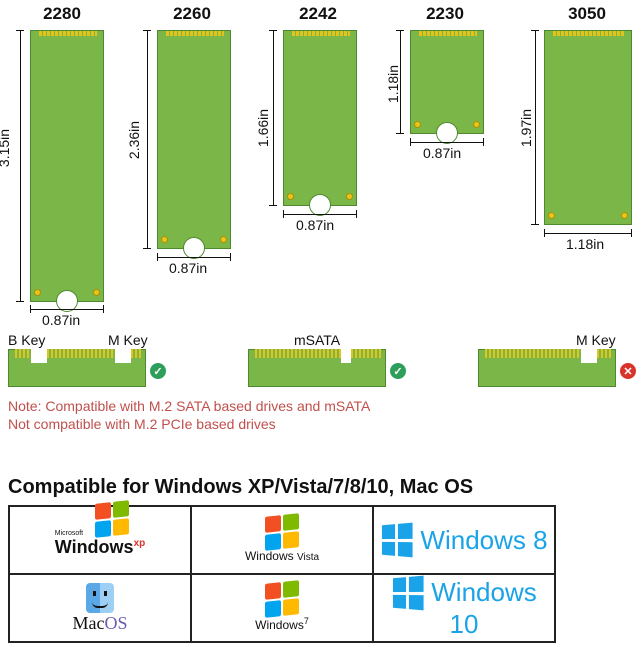 Image resolution: width=640 pixels, height=649 pixels. What do you see at coordinates (445, 13) in the screenshot?
I see `size-title-2230: 2230` at bounding box center [445, 13].